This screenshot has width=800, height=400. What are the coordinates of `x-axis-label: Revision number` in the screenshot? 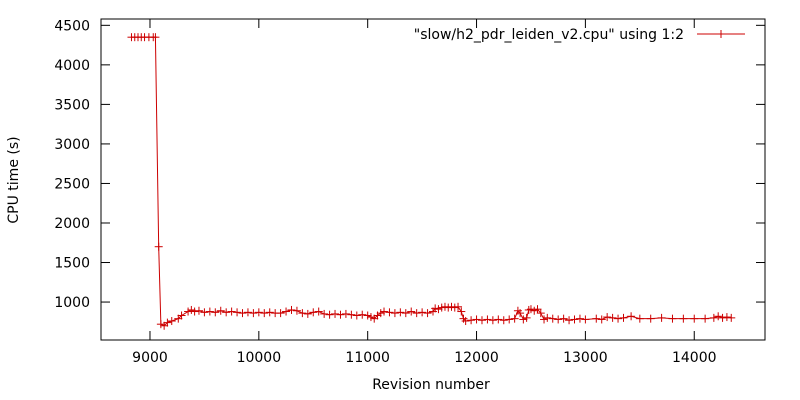 It's located at (431, 385).